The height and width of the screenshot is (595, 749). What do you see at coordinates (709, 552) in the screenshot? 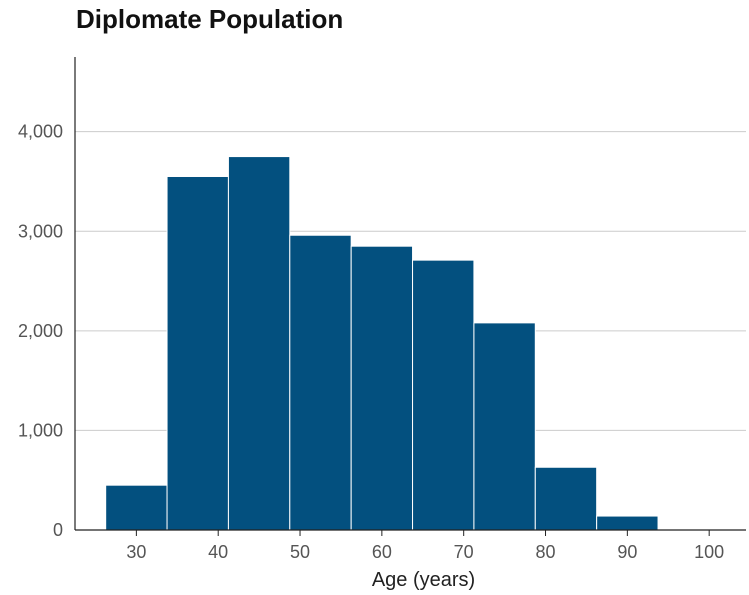
I see `x-tick-label-7: 100` at bounding box center [709, 552].